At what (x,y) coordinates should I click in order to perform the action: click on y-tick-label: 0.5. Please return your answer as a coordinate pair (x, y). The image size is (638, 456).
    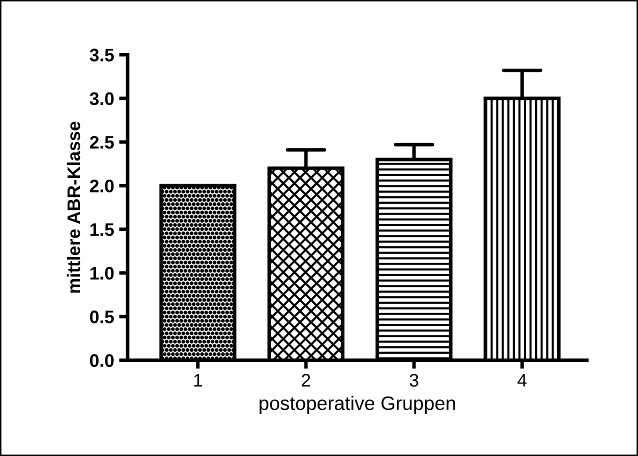
    Looking at the image, I should click on (102, 317).